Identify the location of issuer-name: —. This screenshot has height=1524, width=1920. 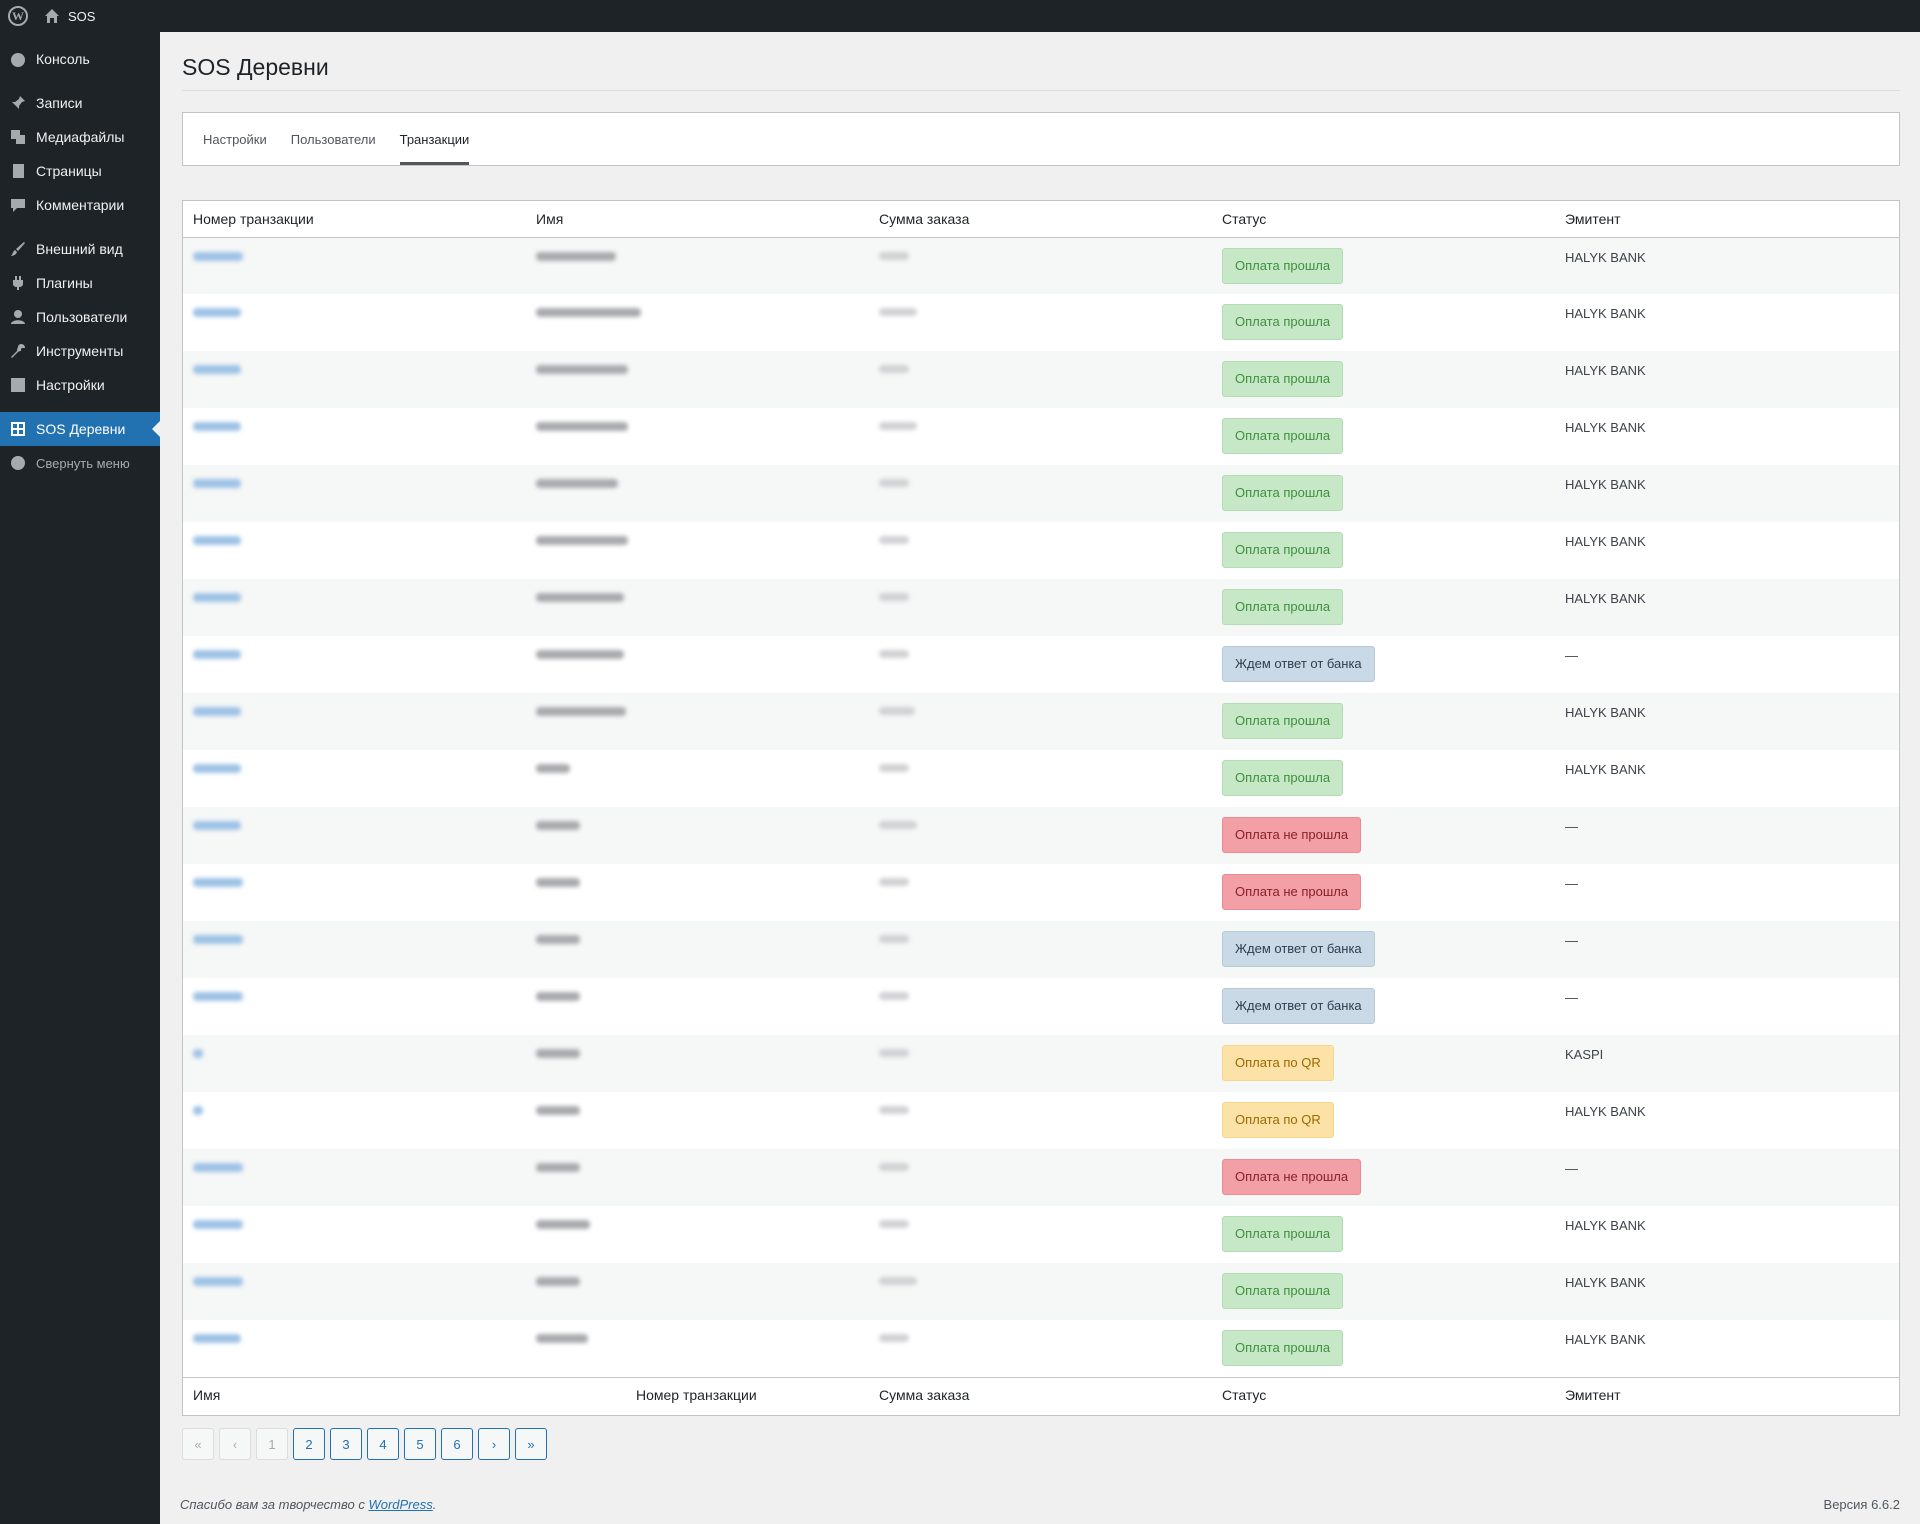
(1571, 655).